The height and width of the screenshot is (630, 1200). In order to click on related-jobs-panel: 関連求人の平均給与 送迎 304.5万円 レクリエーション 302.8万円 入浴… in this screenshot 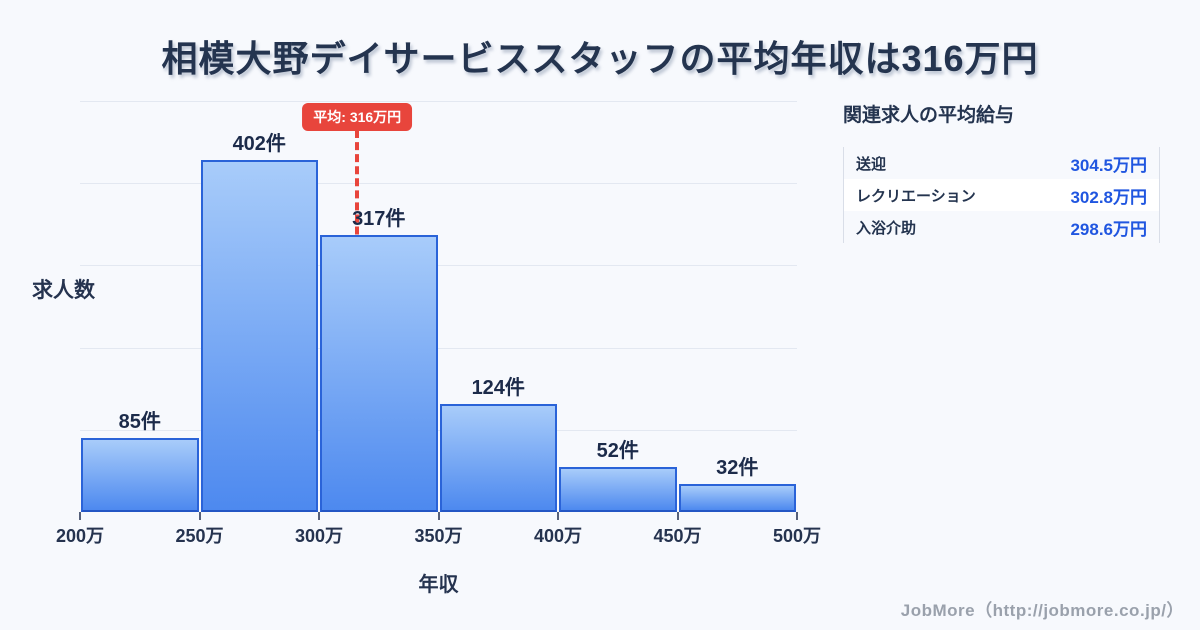, I will do `click(1001, 171)`.